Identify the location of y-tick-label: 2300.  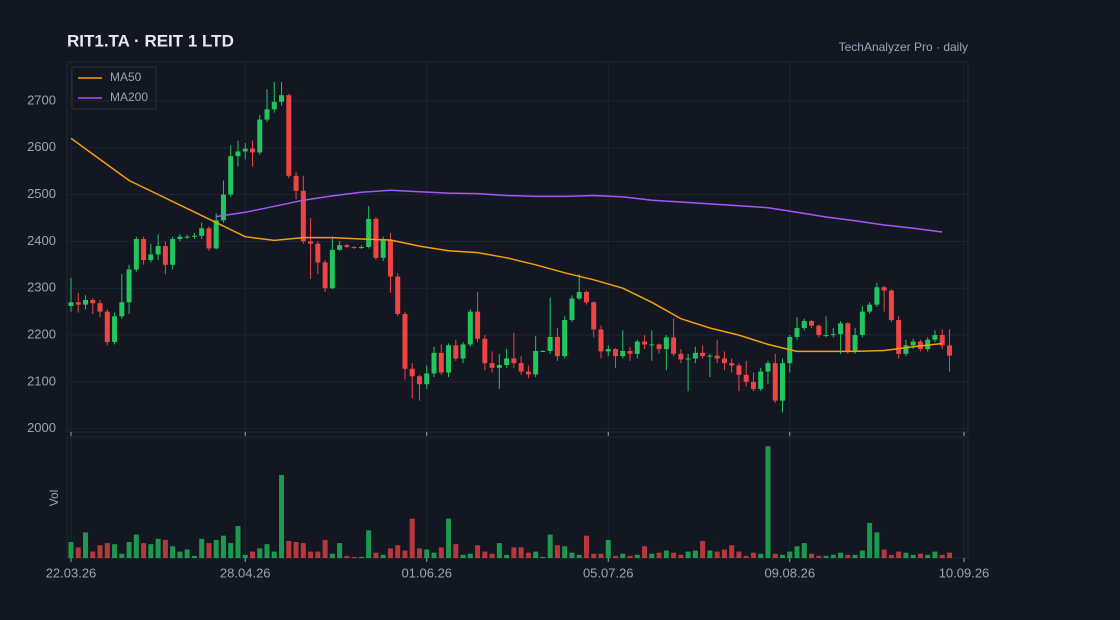
(41, 287).